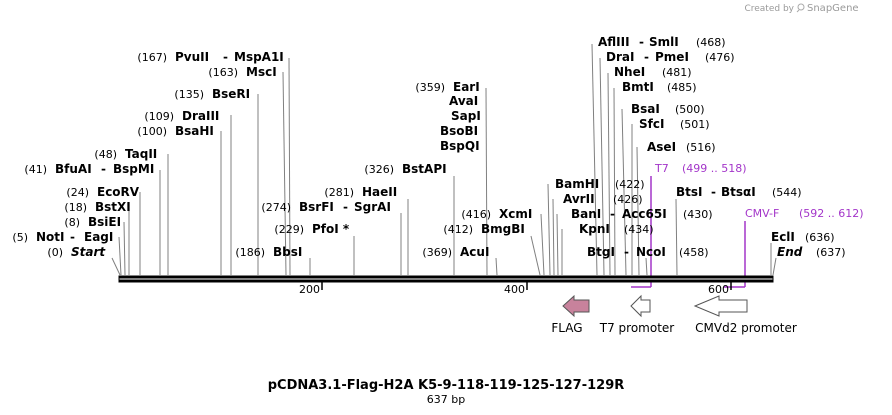 This screenshot has height=415, width=892. I want to click on leader-bmti, so click(614, 181).